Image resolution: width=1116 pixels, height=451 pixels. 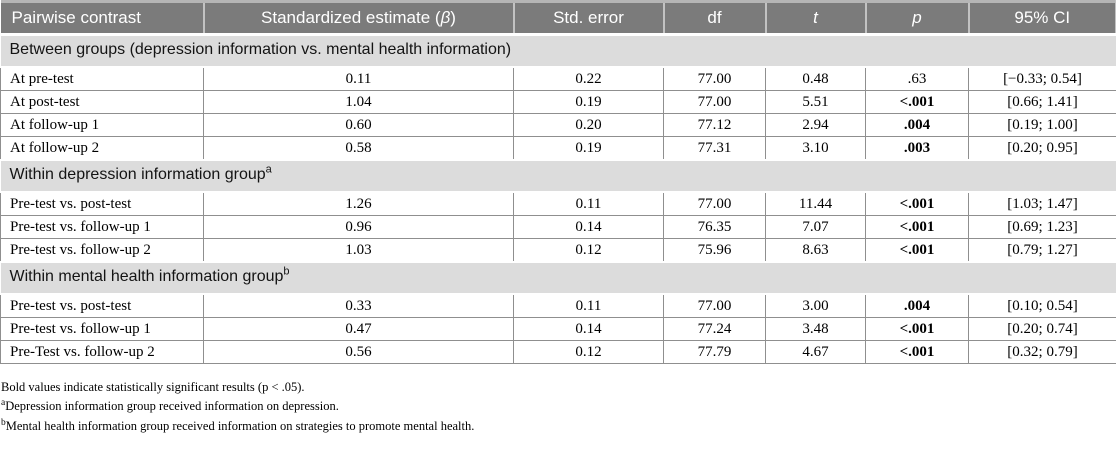 I want to click on footnote-sup-b: b, so click(x=3, y=422).